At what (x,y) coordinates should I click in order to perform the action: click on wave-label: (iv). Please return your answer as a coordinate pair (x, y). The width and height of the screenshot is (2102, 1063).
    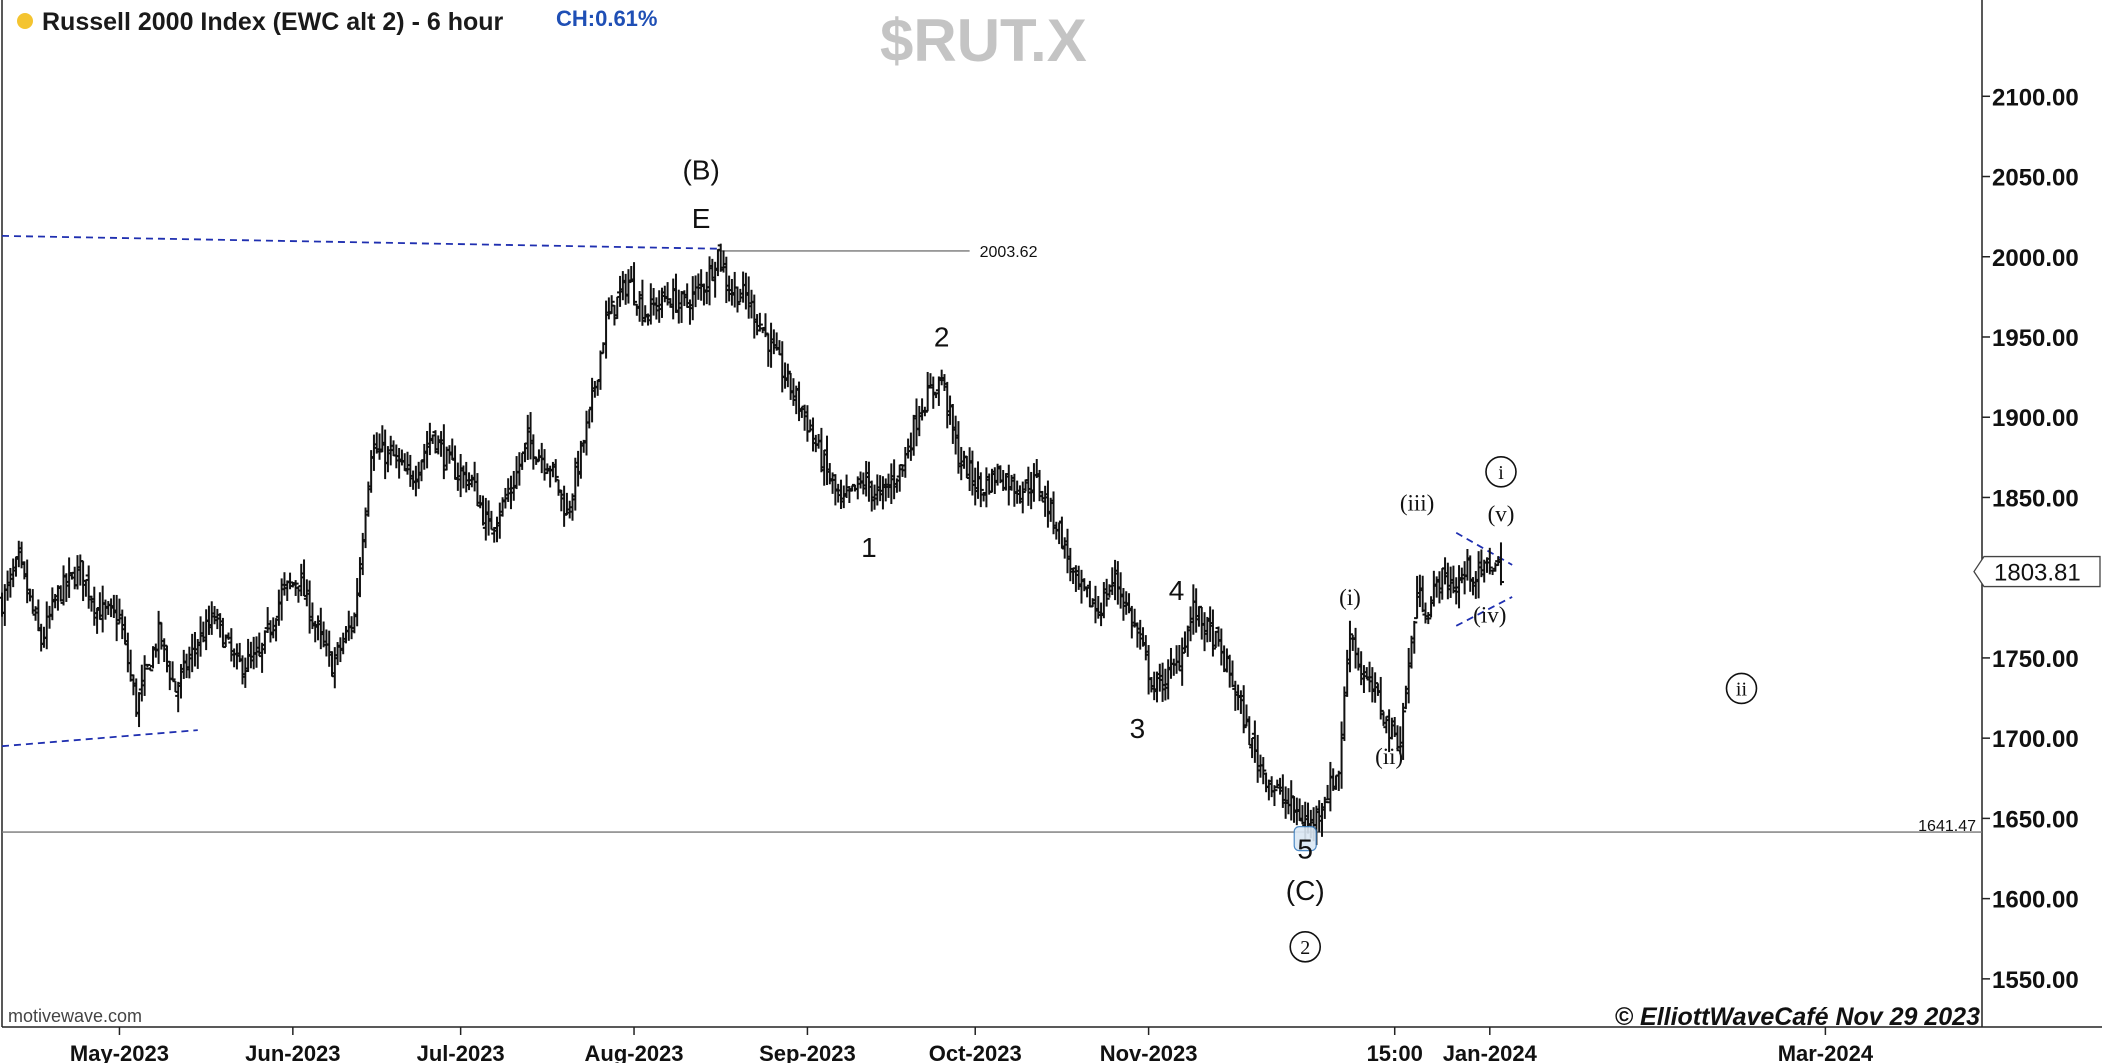
    Looking at the image, I should click on (1489, 615).